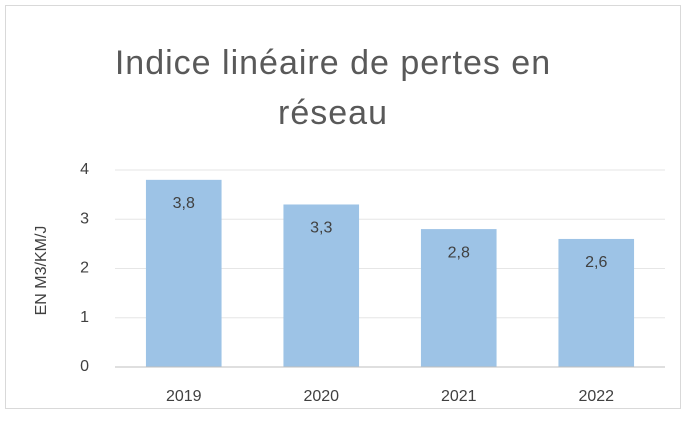 The image size is (688, 422). What do you see at coordinates (184, 203) in the screenshot?
I see `data-label: 3,8` at bounding box center [184, 203].